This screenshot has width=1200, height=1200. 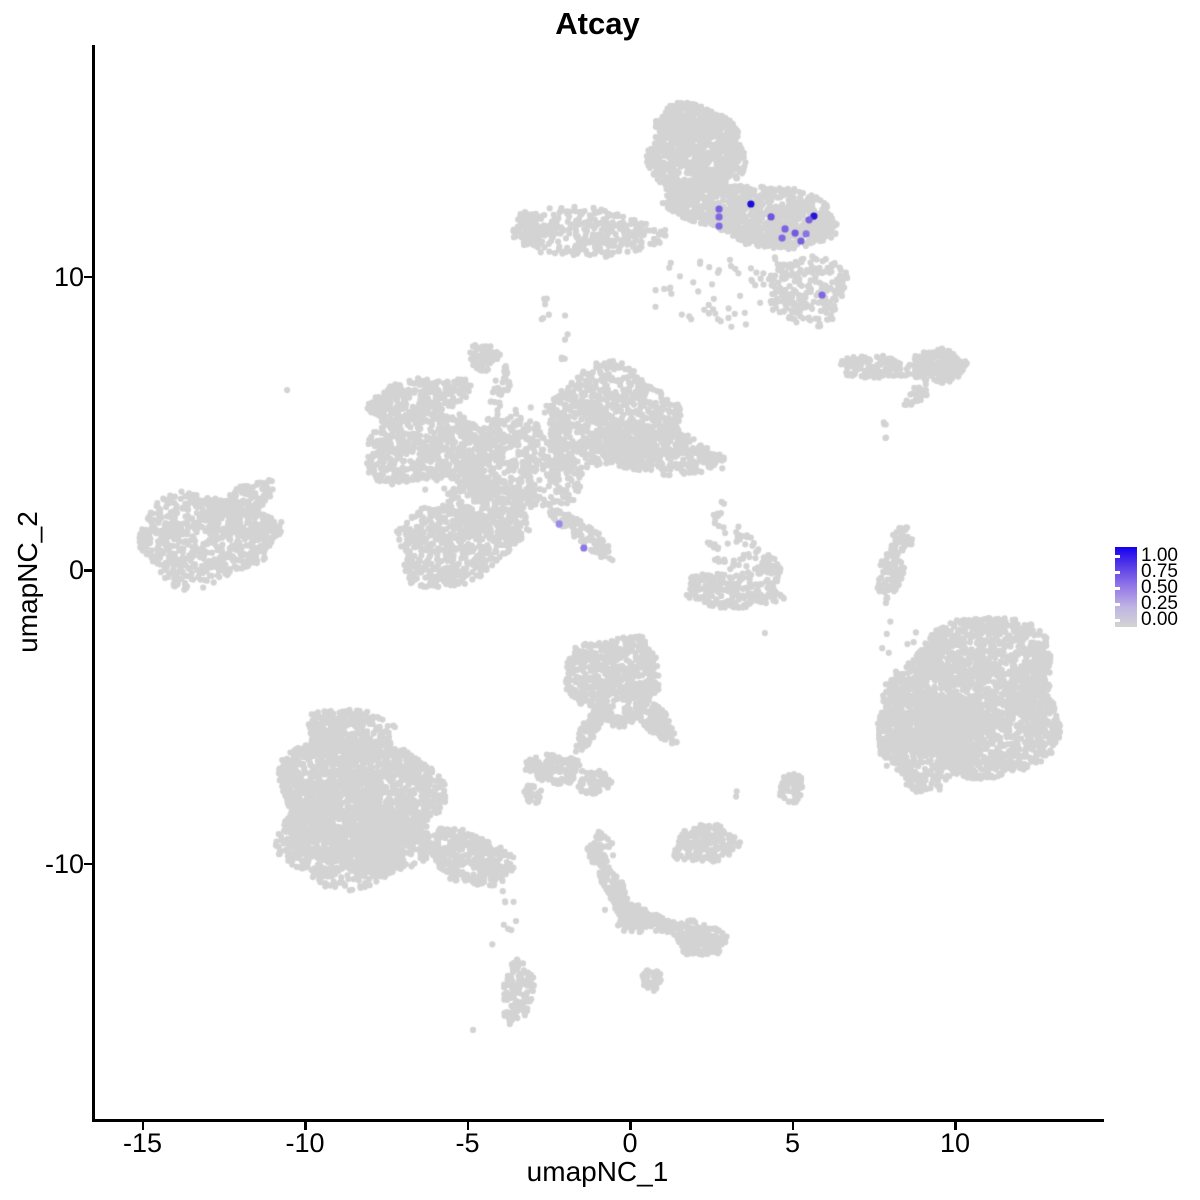 What do you see at coordinates (1159, 603) in the screenshot?
I see `legend-tick-label: 0.25` at bounding box center [1159, 603].